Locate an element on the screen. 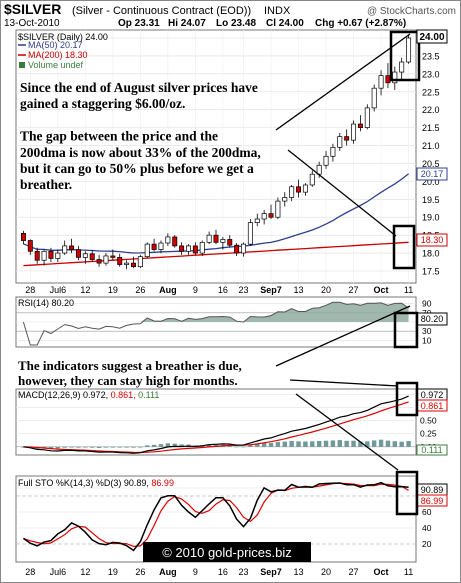 Image resolution: width=461 pixels, height=583 pixels. legend-volume: Volume undef is located at coordinates (56, 65).